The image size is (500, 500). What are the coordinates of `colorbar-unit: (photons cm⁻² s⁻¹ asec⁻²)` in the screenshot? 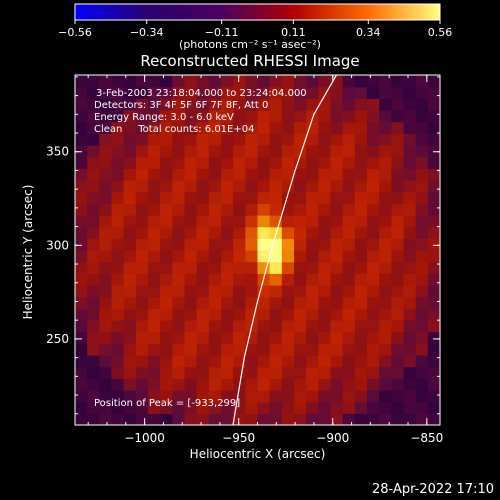 It's located at (250, 44).